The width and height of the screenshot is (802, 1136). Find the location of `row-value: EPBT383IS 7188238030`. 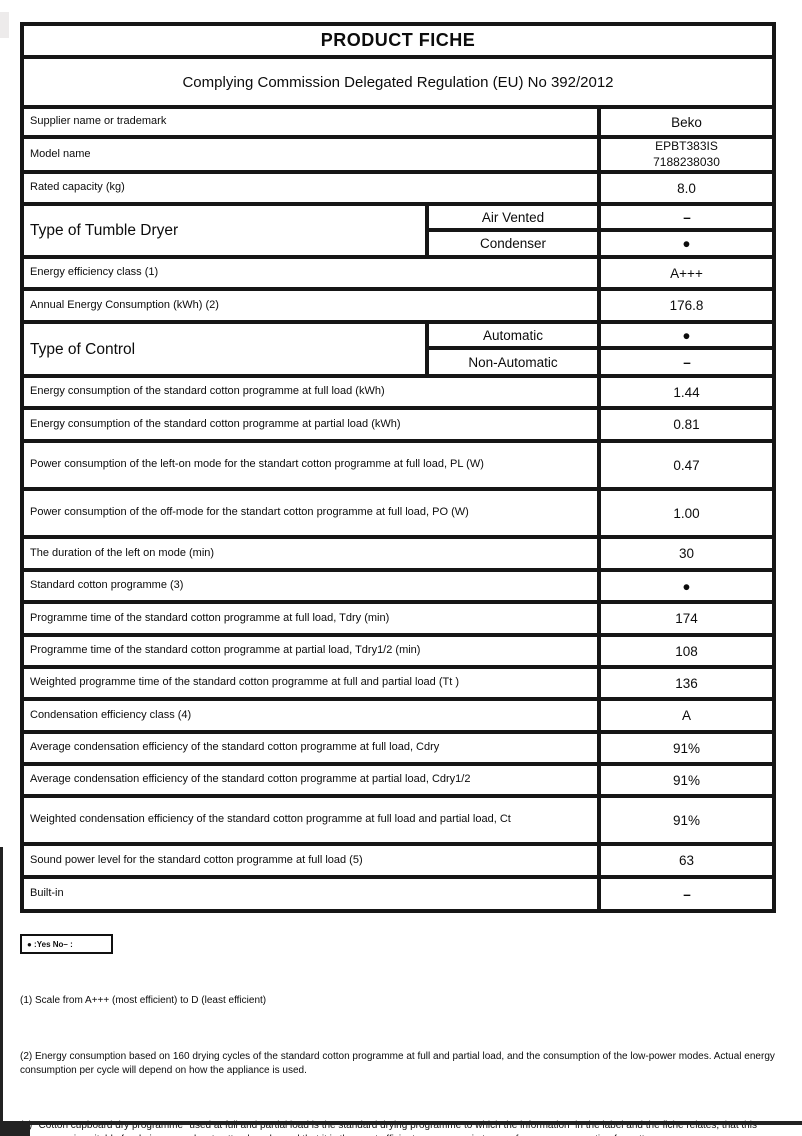

row-value: EPBT383IS 7188238030 is located at coordinates (686, 155).